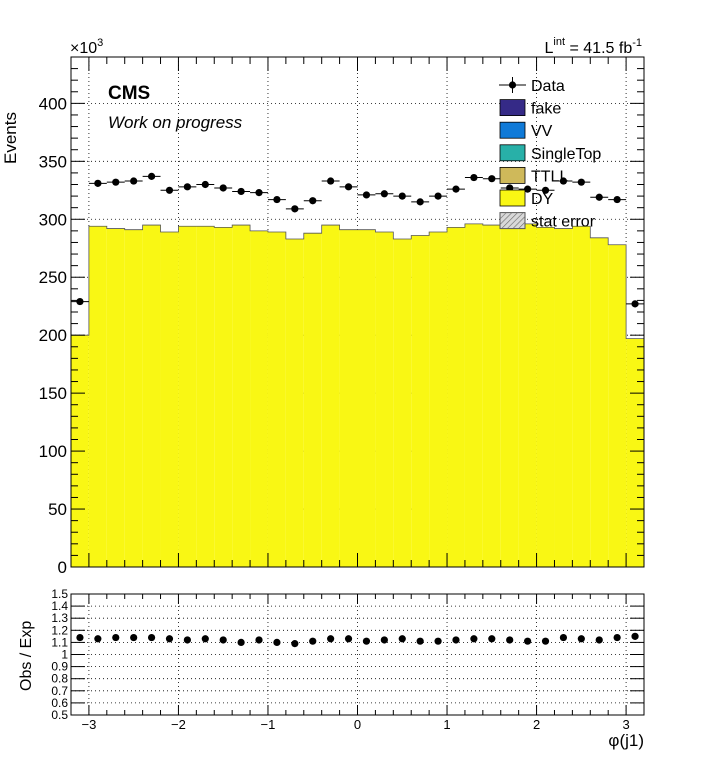 This screenshot has width=716, height=772. I want to click on data-points, so click(357, 240).